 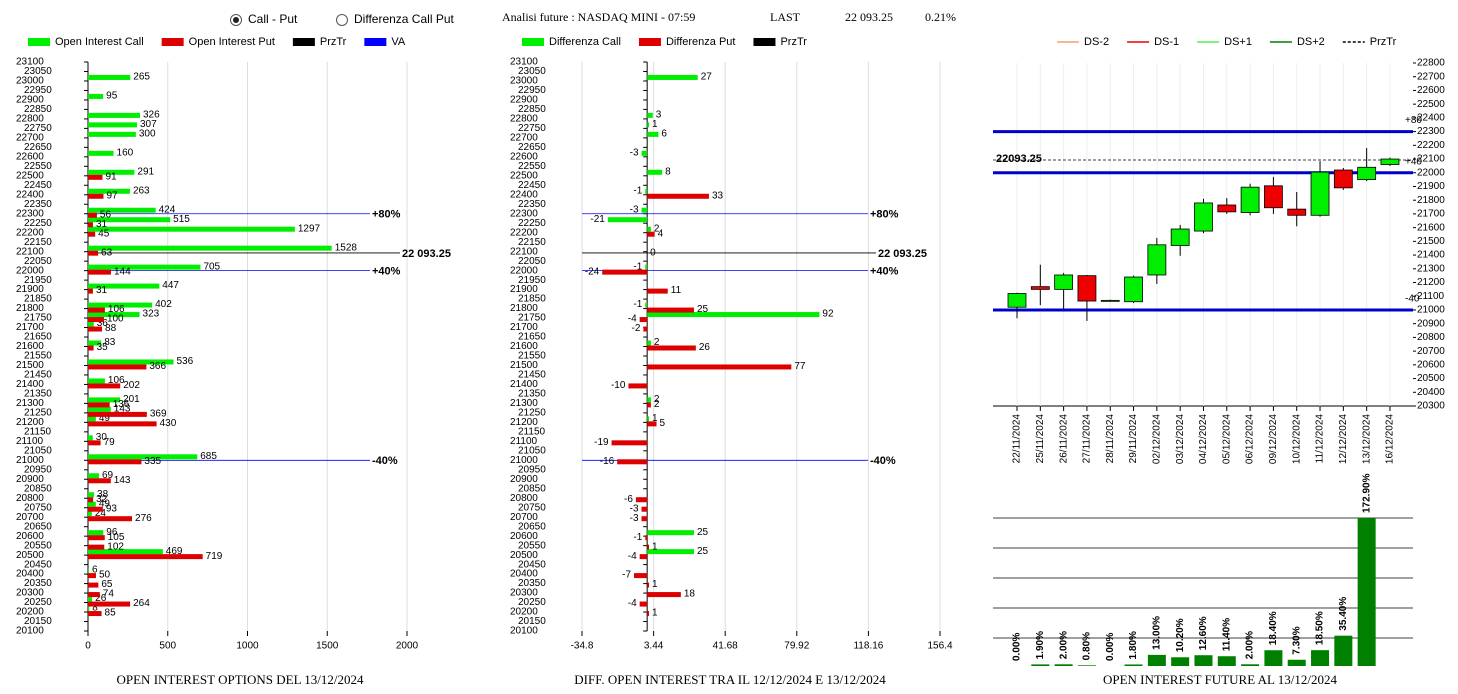 I want to click on value-label: 402, so click(x=163, y=304).